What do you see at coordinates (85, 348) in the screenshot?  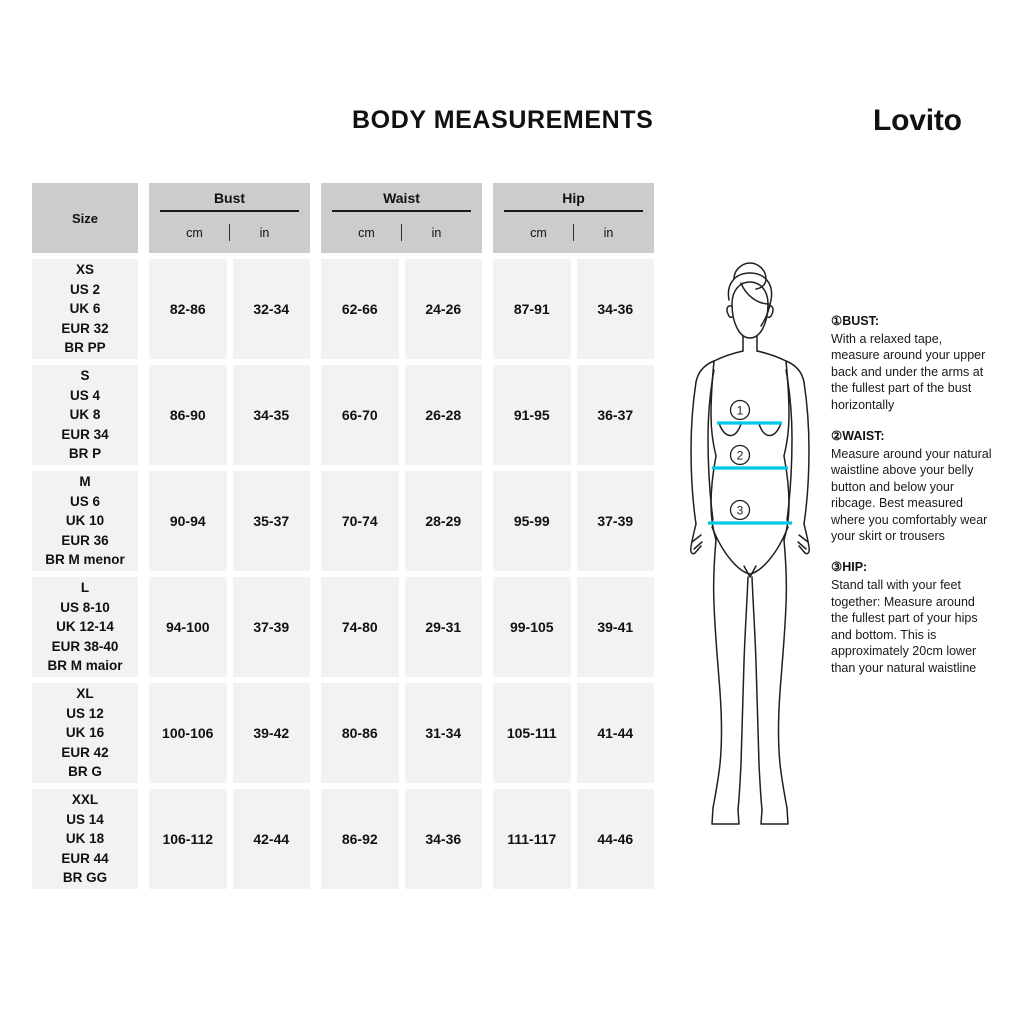 I see `size-label-line: BR PP` at bounding box center [85, 348].